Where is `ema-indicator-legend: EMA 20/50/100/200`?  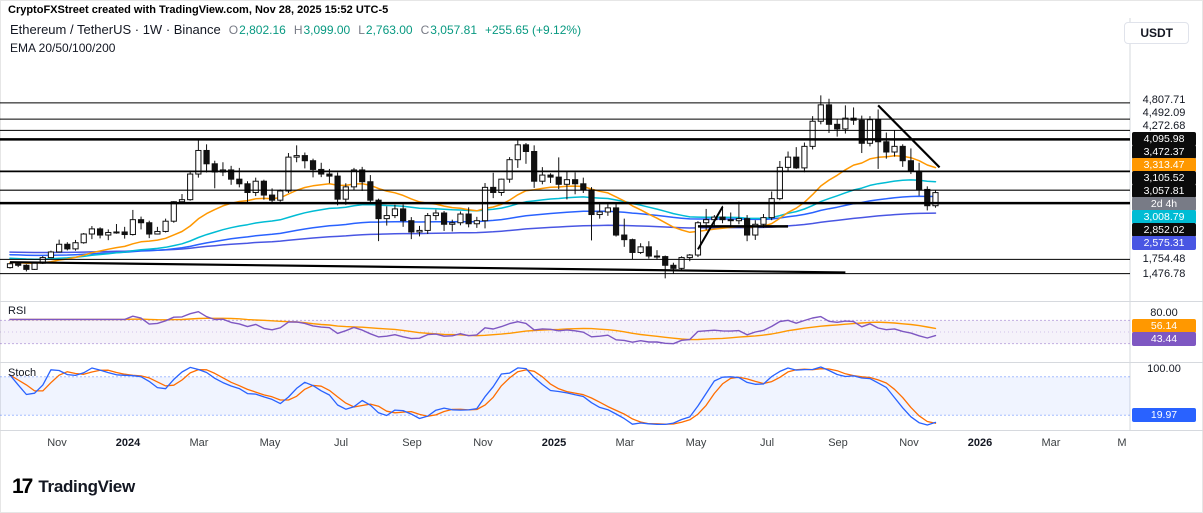
ema-indicator-legend: EMA 20/50/100/200 is located at coordinates (63, 48).